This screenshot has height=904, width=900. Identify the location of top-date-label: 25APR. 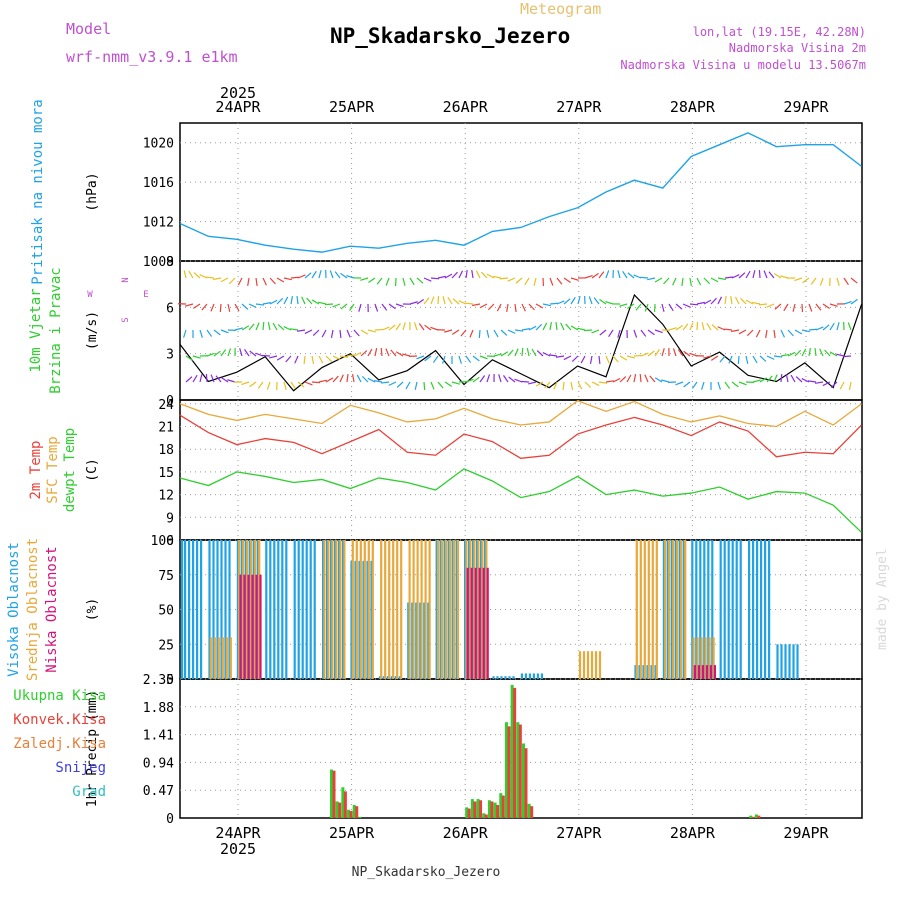
(352, 107).